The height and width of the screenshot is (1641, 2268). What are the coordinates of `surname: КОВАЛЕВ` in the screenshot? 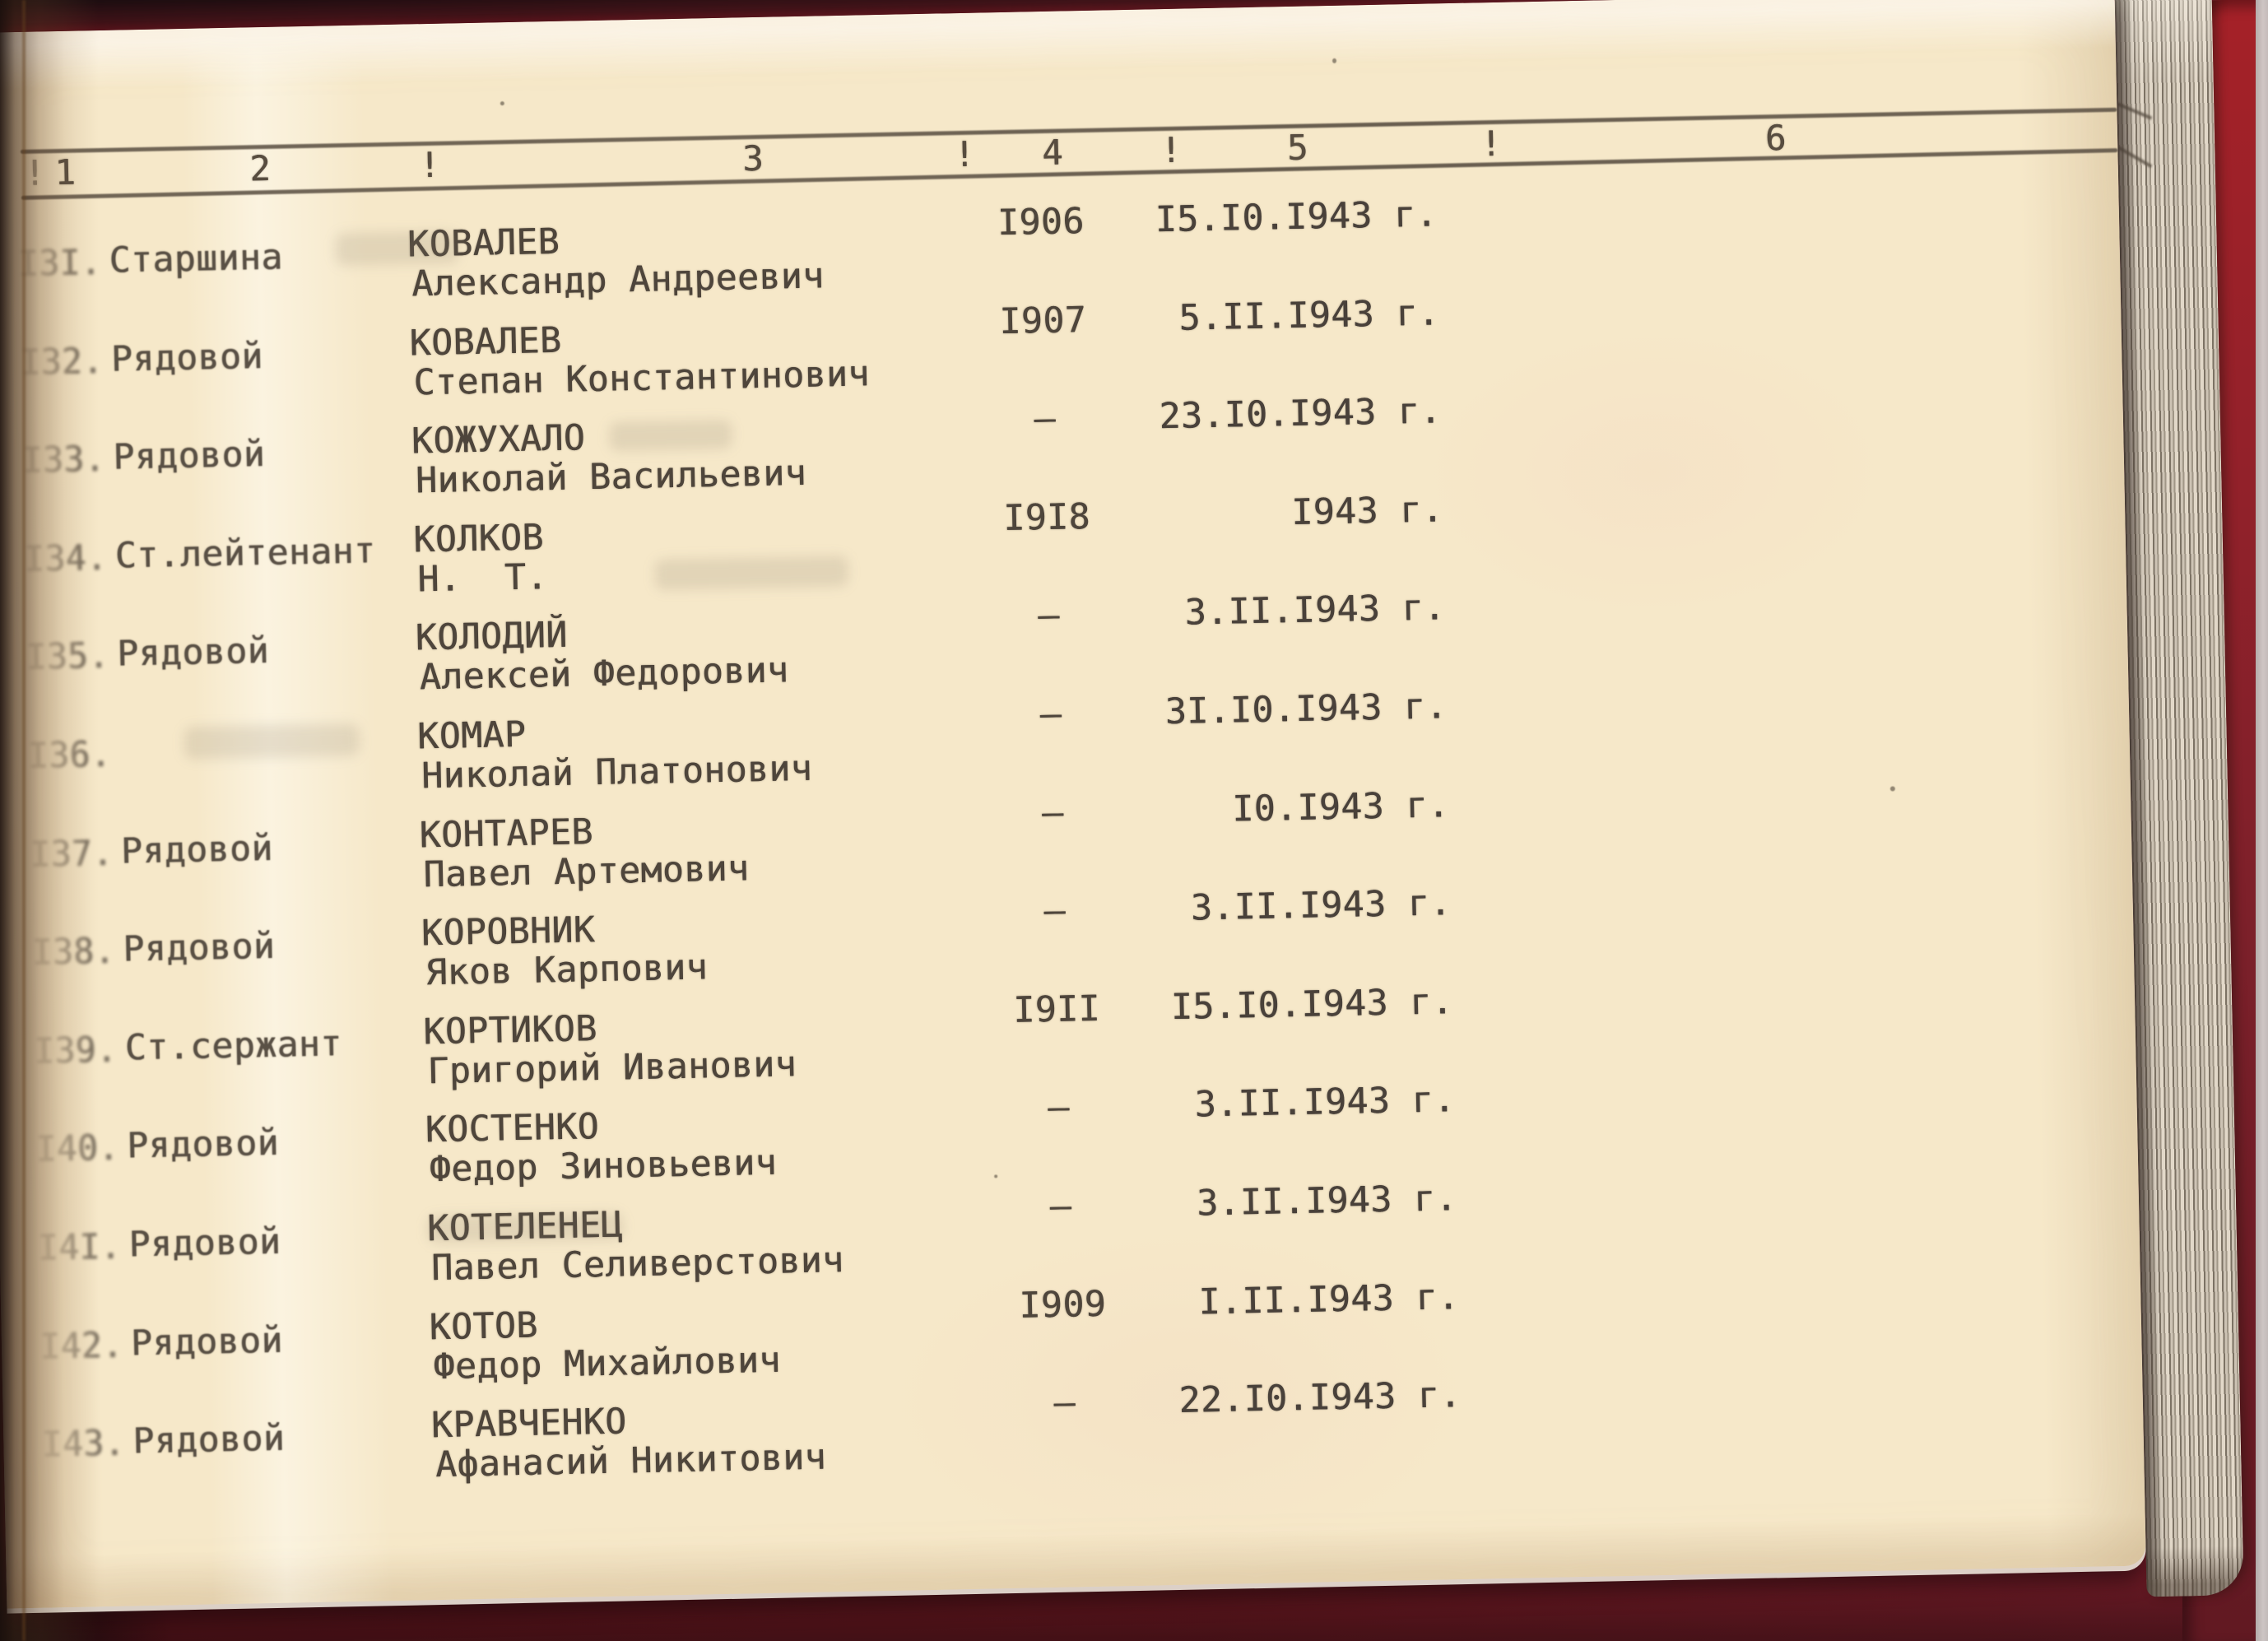 It's located at (485, 342).